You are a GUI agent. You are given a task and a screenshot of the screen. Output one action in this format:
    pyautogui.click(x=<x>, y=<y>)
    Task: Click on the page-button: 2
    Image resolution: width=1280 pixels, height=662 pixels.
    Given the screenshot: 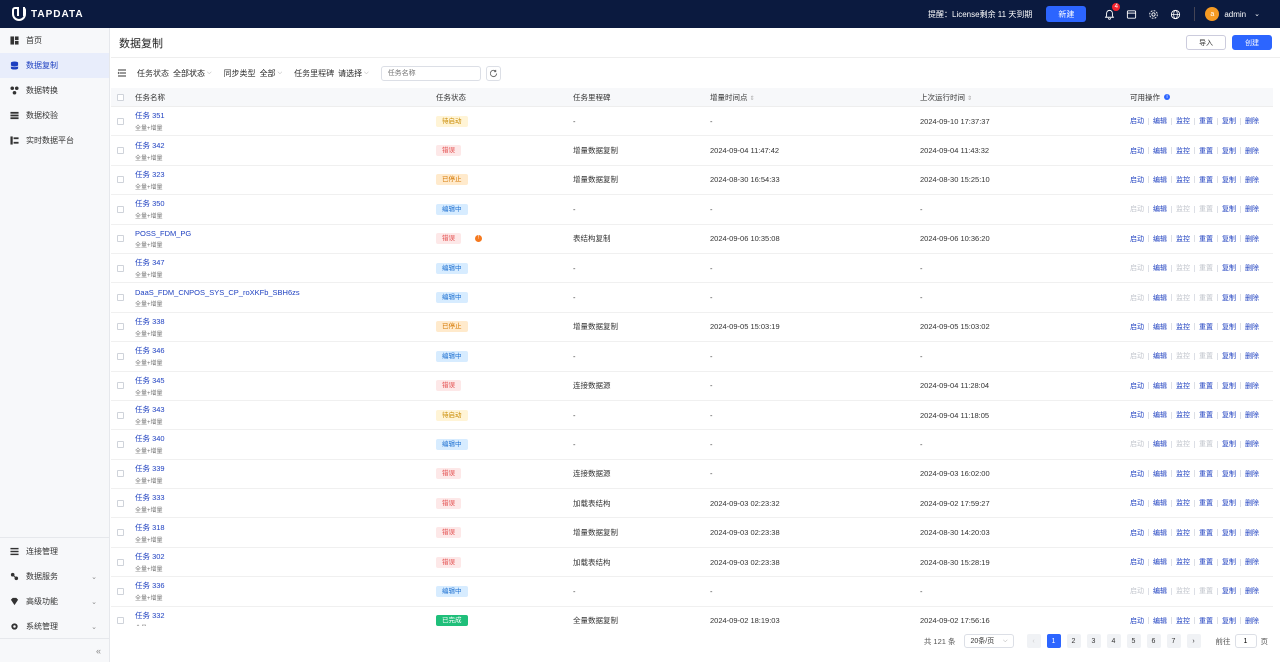 What is the action you would take?
    pyautogui.click(x=1073, y=641)
    